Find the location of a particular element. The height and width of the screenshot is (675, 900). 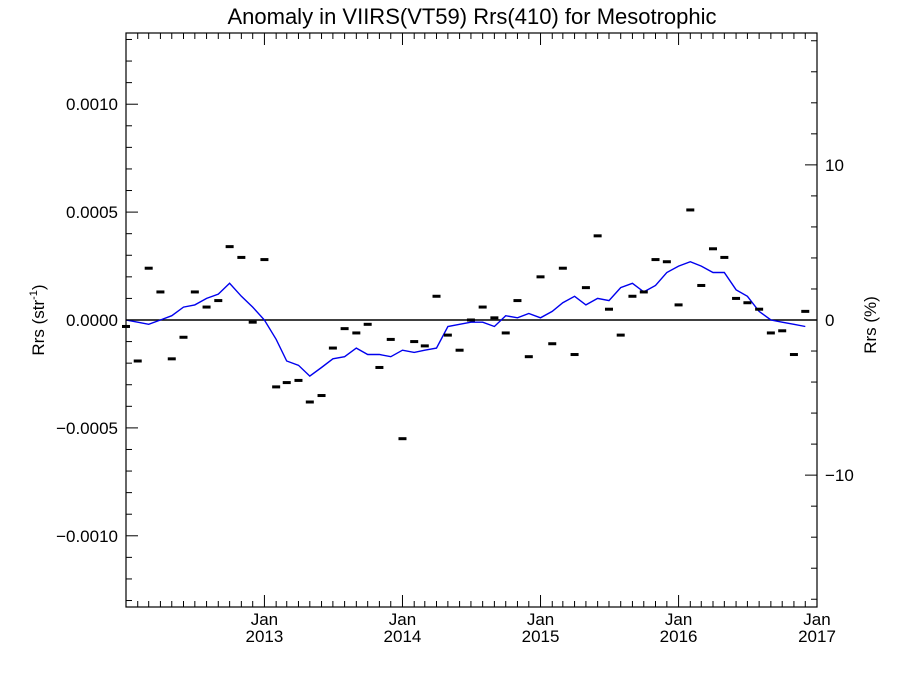

y-right-tick-label: 10 is located at coordinates (834, 165).